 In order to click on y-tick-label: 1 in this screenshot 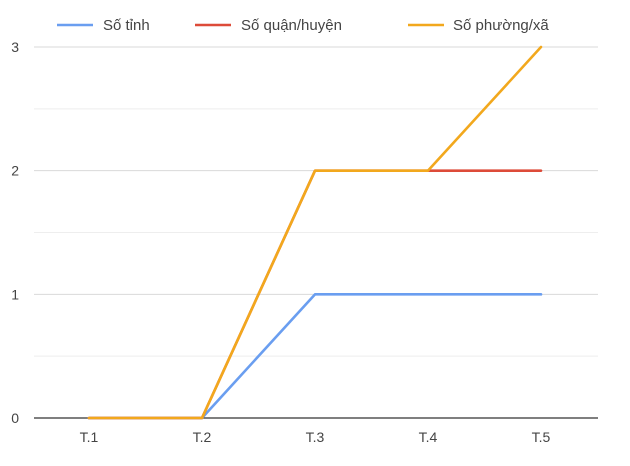, I will do `click(15, 294)`.